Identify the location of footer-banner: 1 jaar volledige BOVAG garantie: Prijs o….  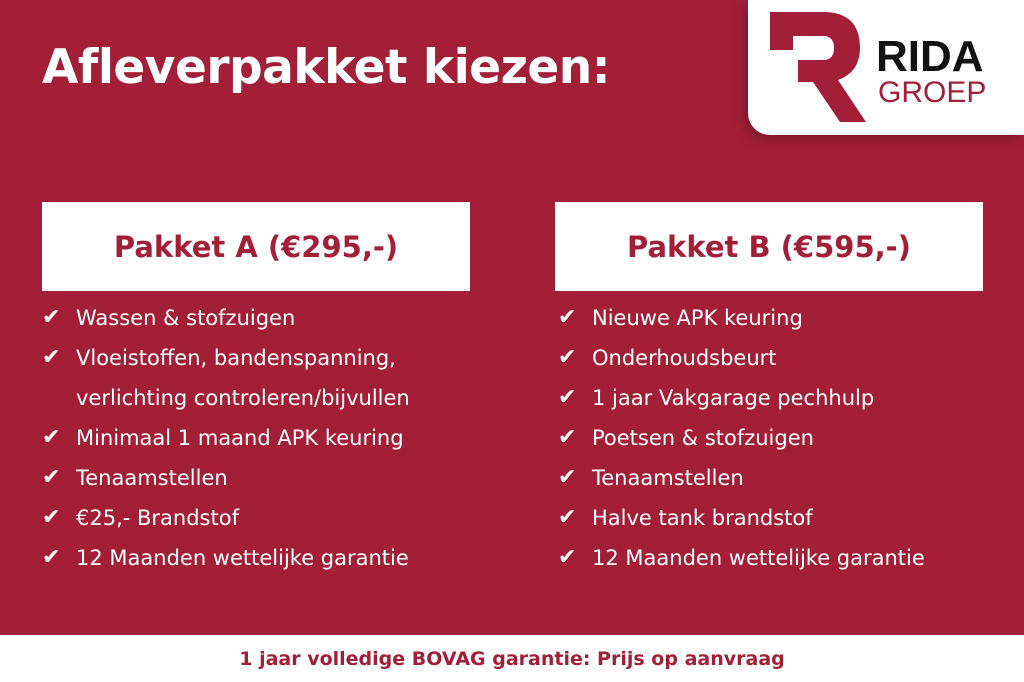
(512, 658).